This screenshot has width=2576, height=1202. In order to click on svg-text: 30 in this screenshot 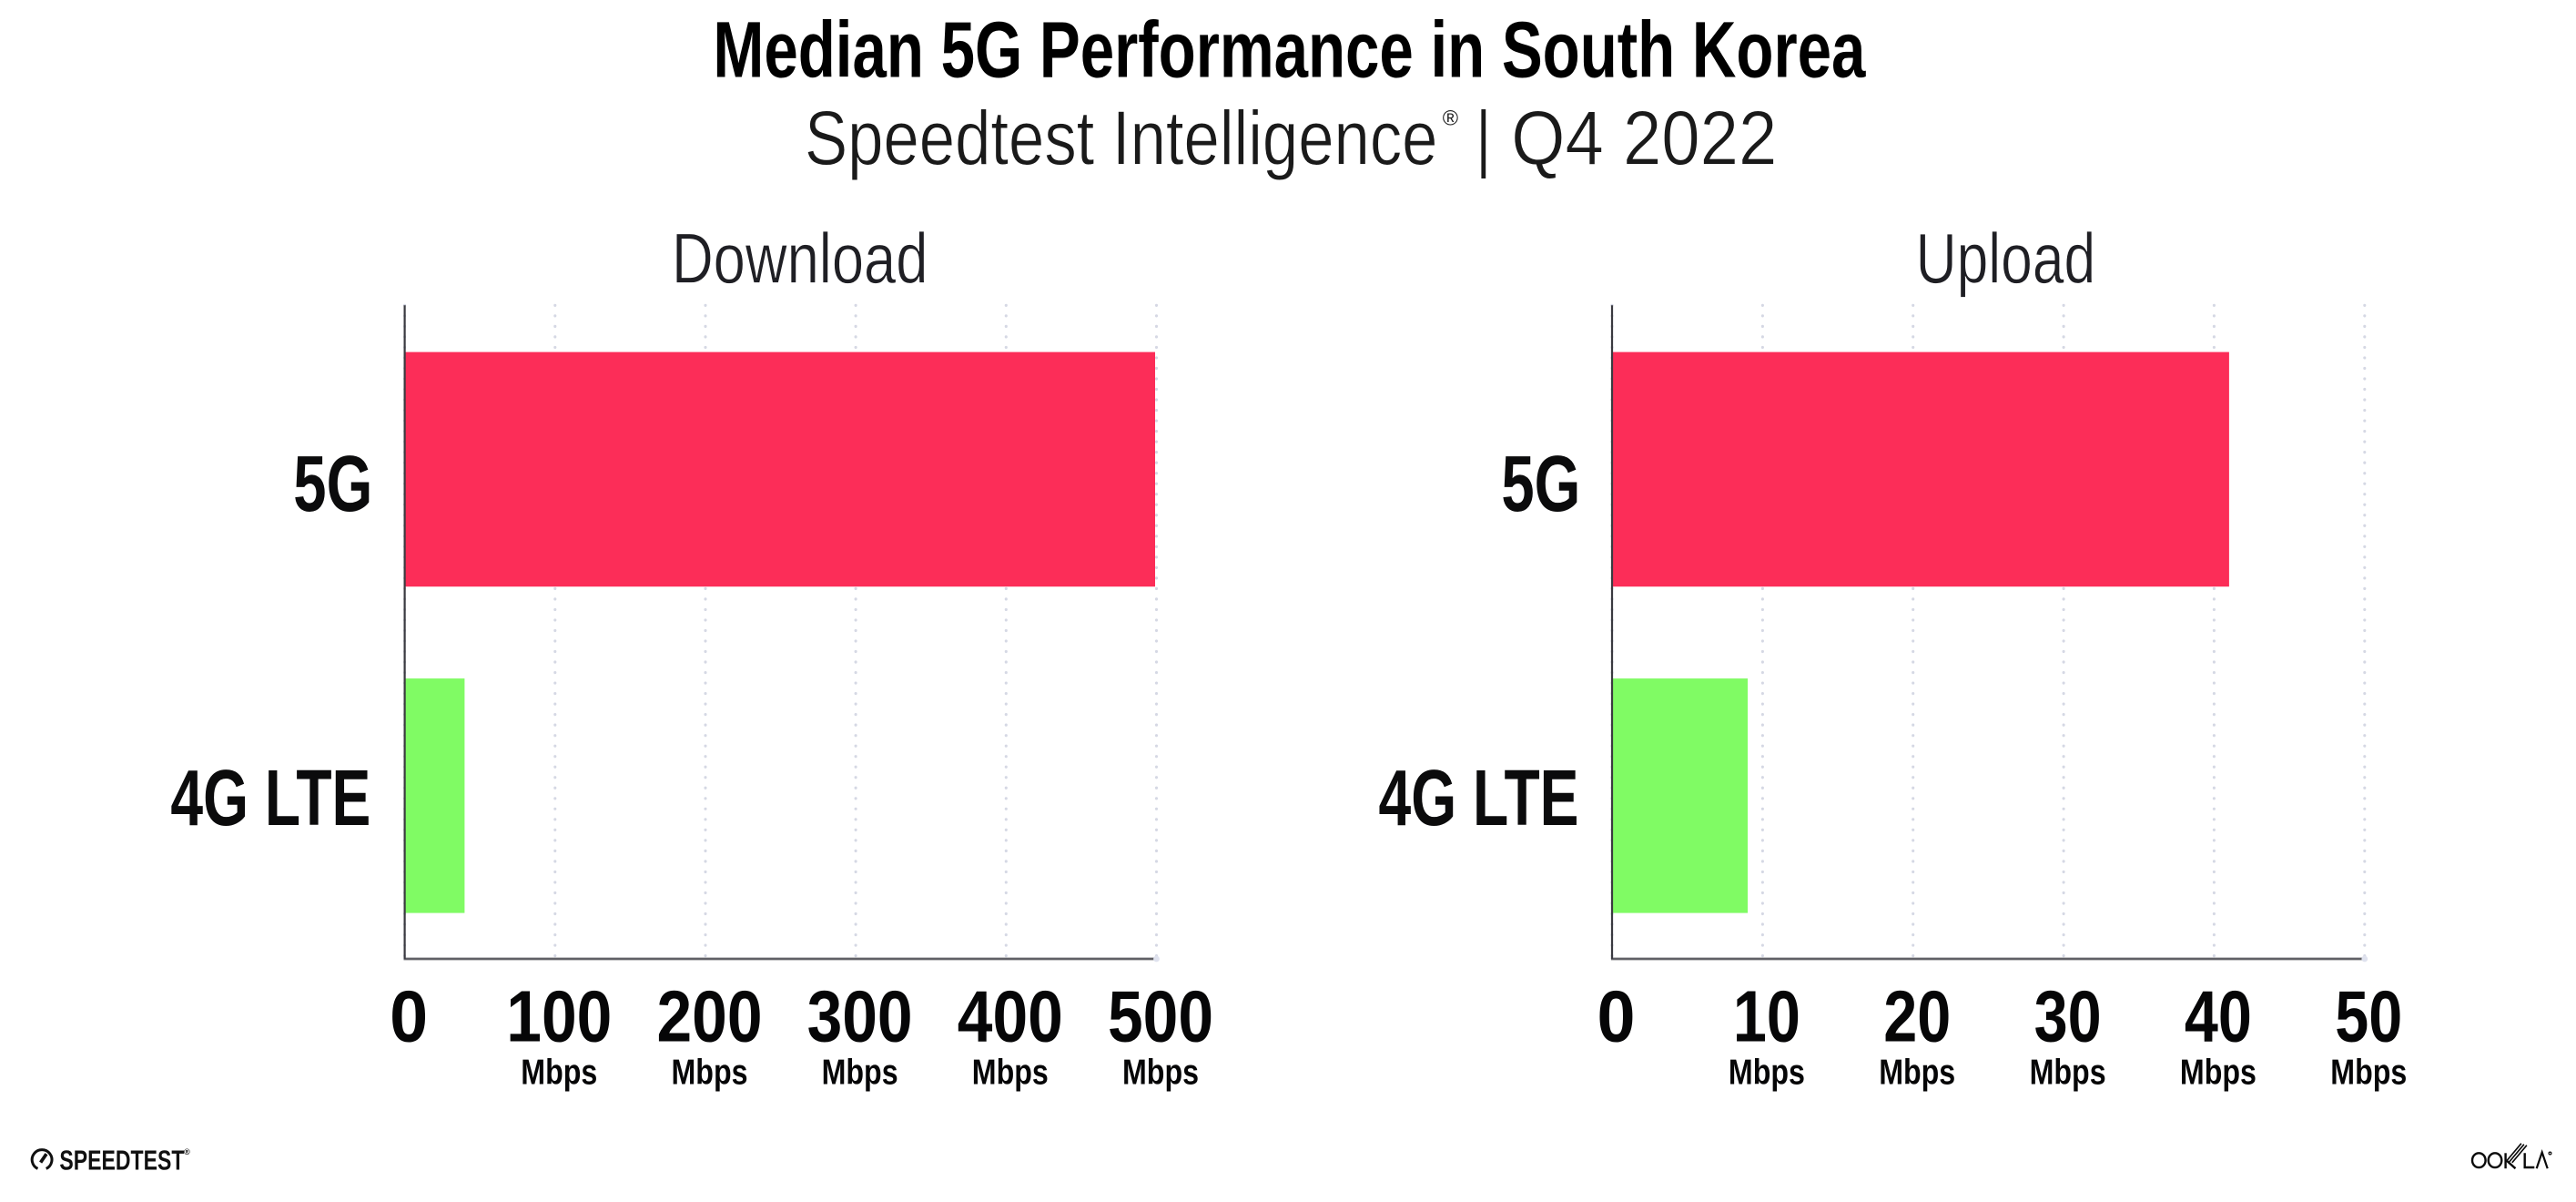, I will do `click(2068, 1016)`.